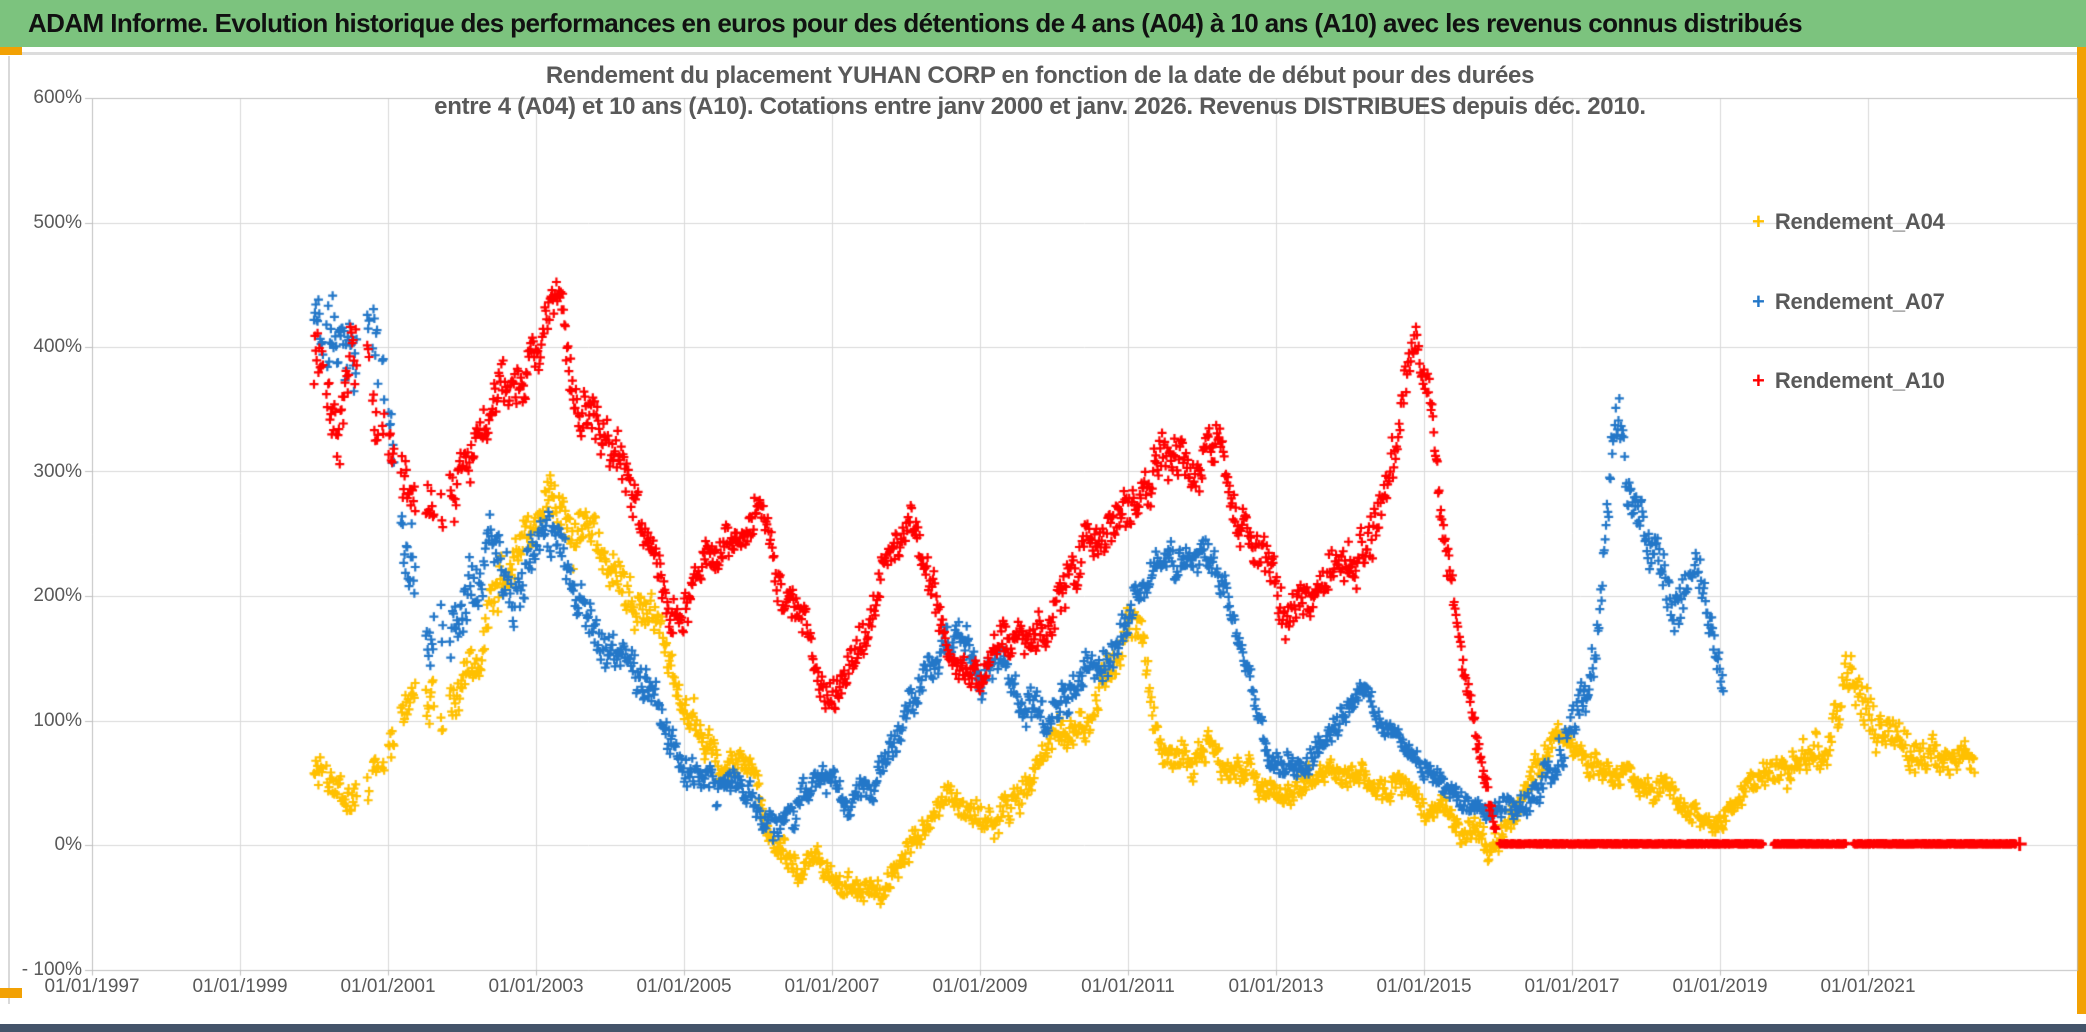  I want to click on legend-label: Rendement_A07, so click(1859, 301).